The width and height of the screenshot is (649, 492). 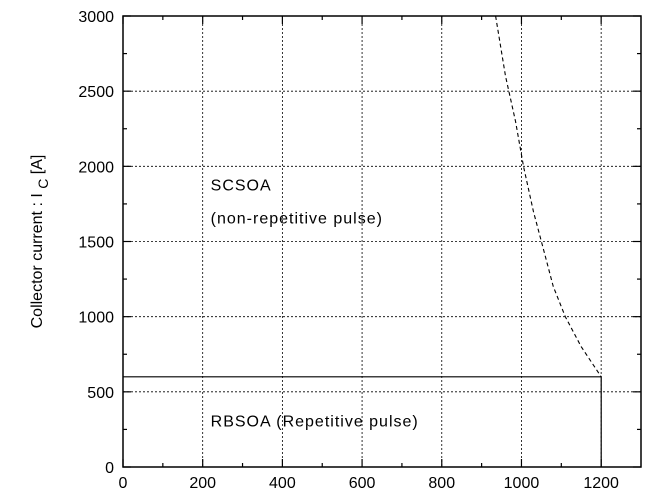 I want to click on y-axis-label: Collector current : I C [A], so click(x=40, y=242).